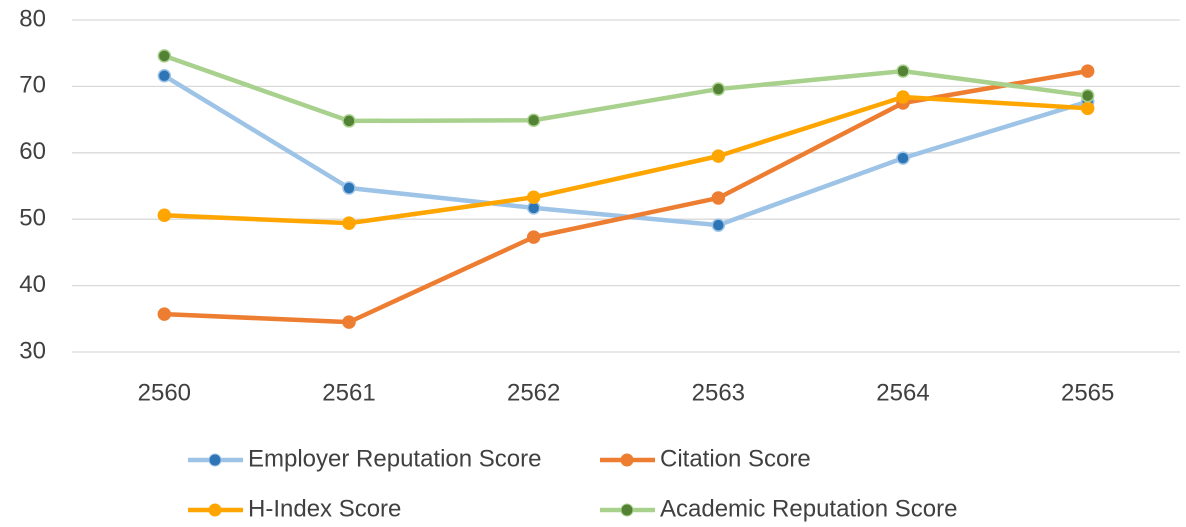 The height and width of the screenshot is (527, 1186). What do you see at coordinates (533, 392) in the screenshot?
I see `x-tick-label: 2562` at bounding box center [533, 392].